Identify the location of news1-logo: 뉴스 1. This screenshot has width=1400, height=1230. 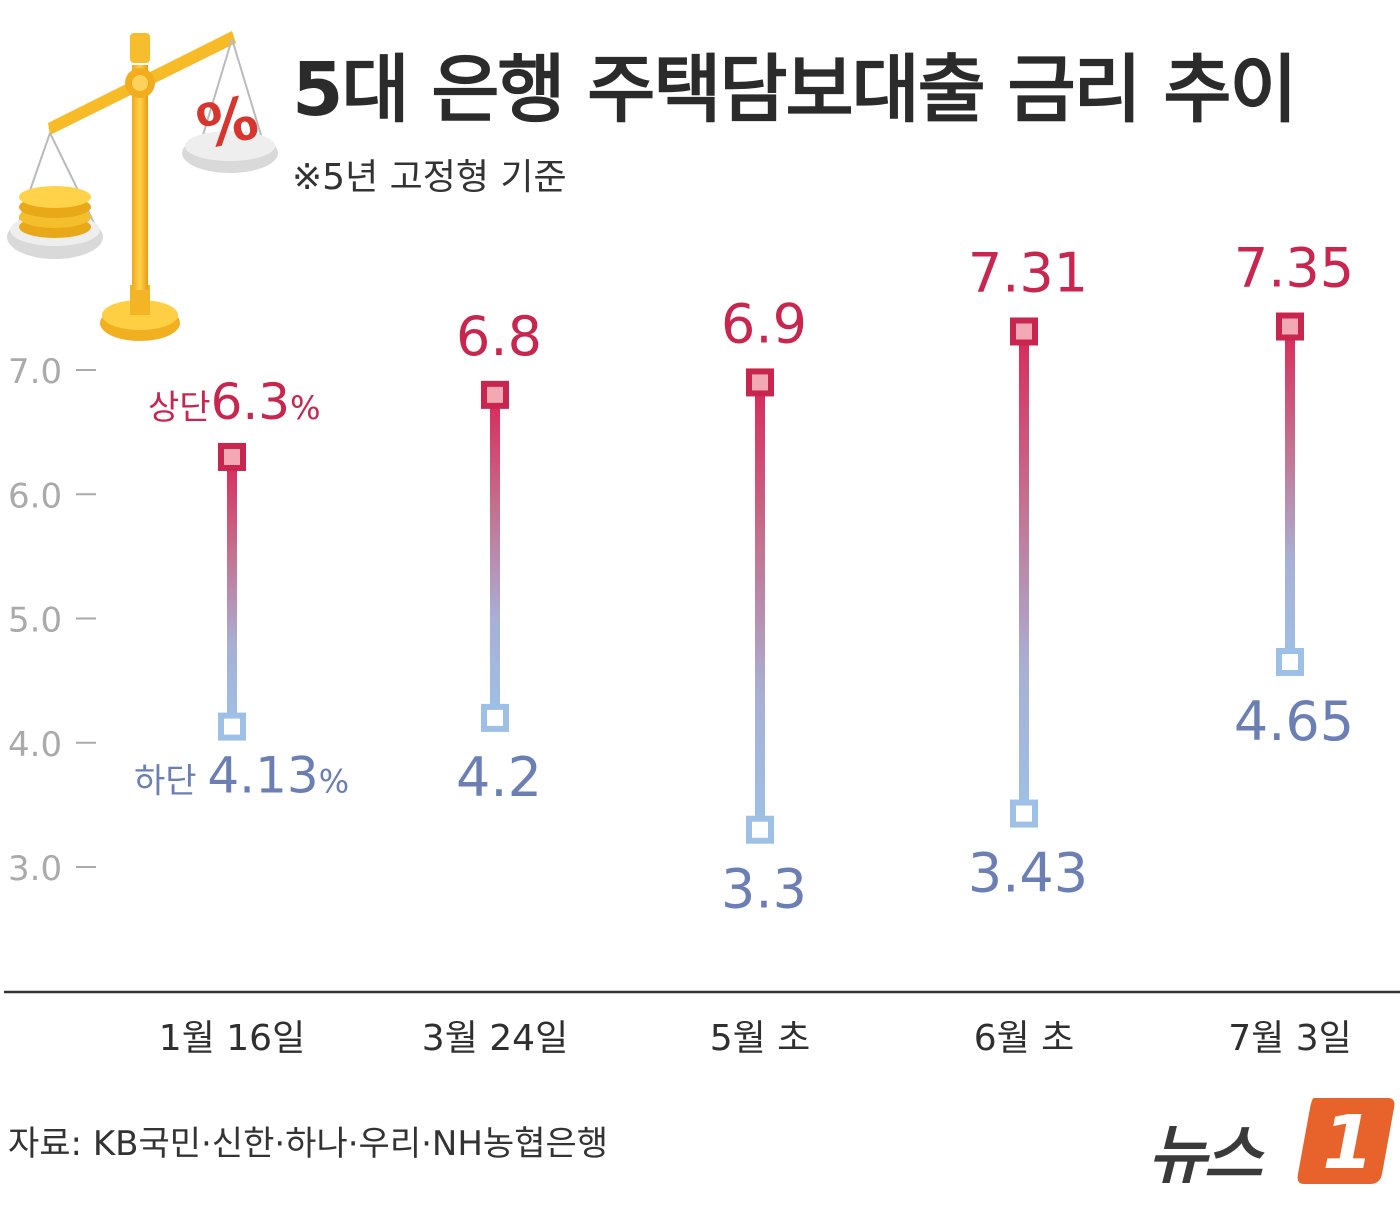
(1274, 1142).